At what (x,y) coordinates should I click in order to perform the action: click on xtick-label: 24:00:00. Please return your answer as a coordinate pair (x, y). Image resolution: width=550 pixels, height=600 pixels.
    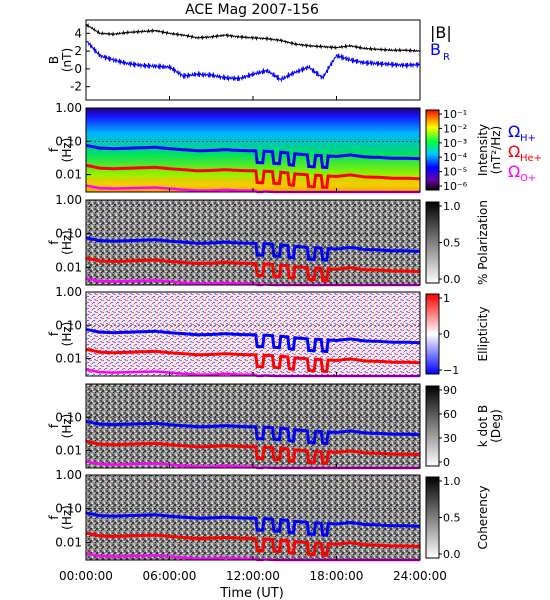
    Looking at the image, I should click on (420, 576).